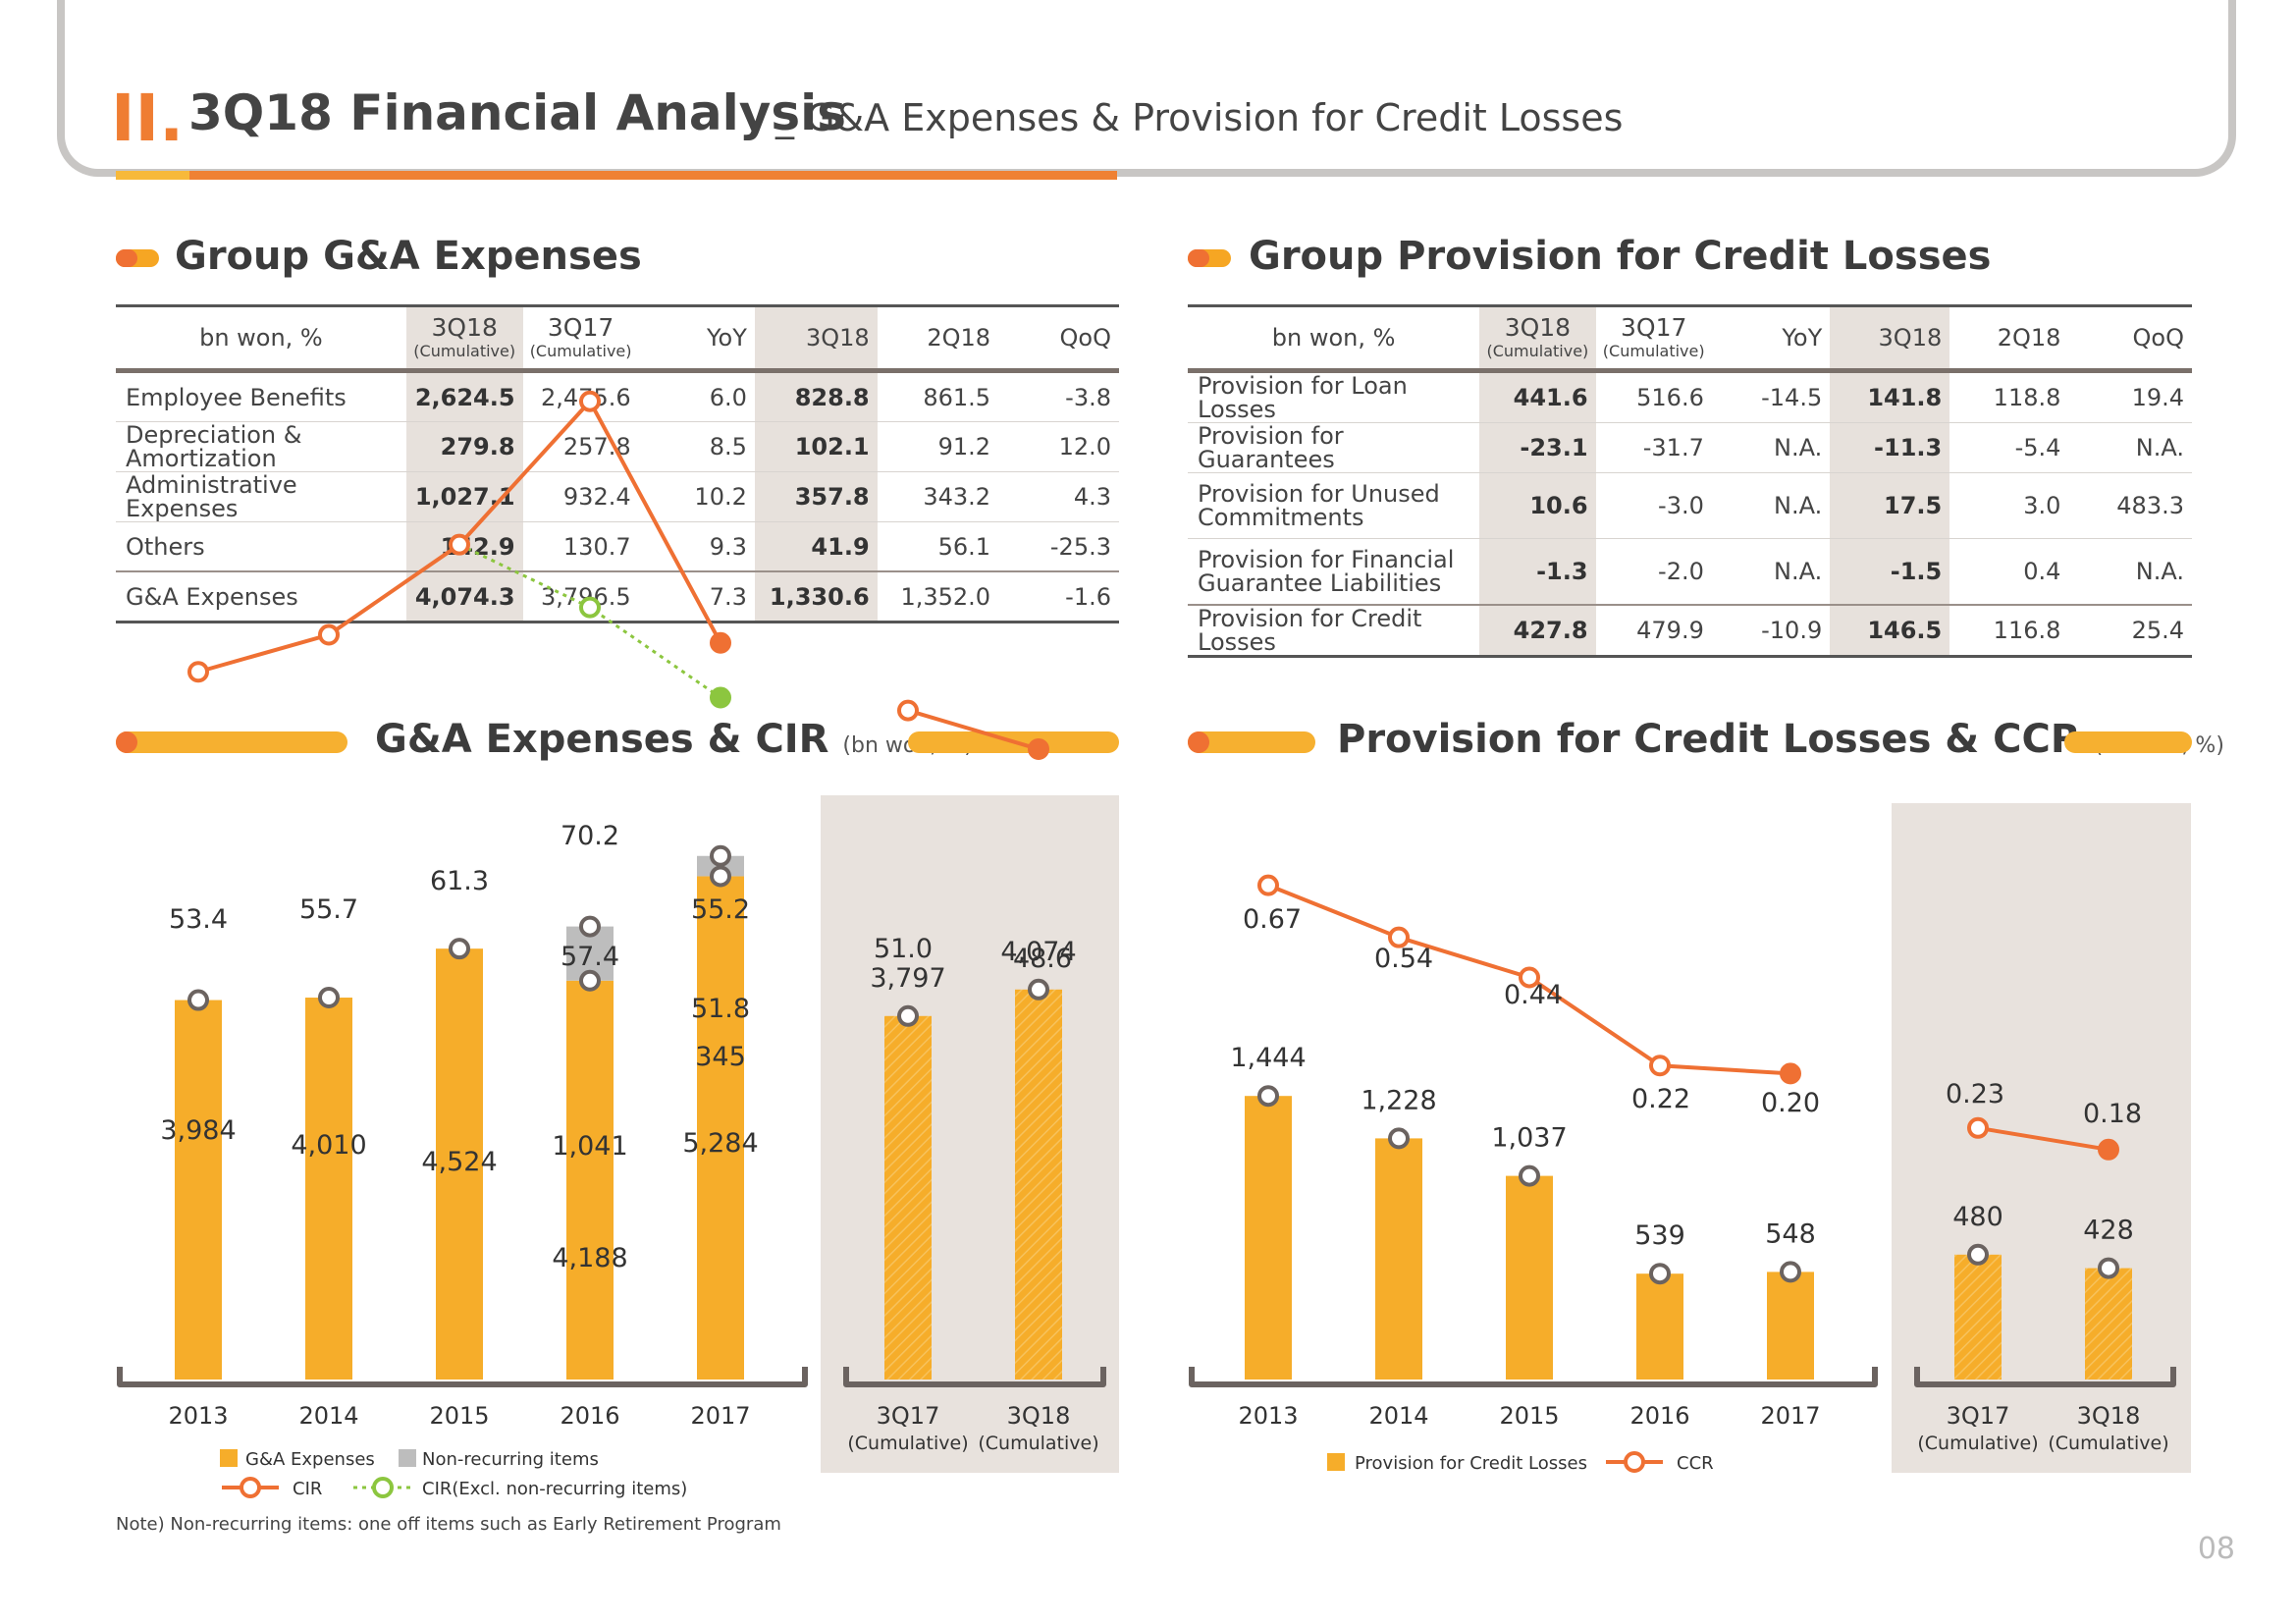 The height and width of the screenshot is (1624, 2296). Describe the element at coordinates (464, 596) in the screenshot. I see `table-cell: 4,074.3` at that location.